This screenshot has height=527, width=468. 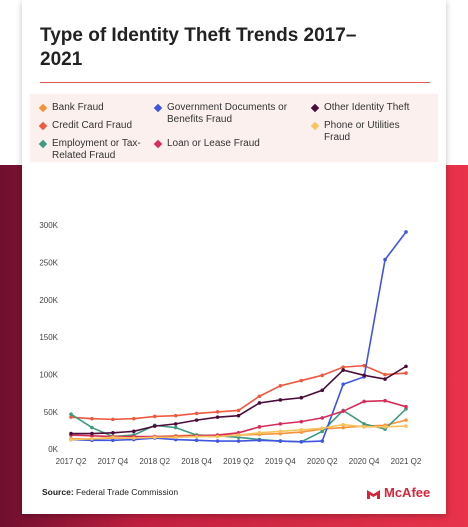 What do you see at coordinates (373, 494) in the screenshot?
I see `brand-icon` at bounding box center [373, 494].